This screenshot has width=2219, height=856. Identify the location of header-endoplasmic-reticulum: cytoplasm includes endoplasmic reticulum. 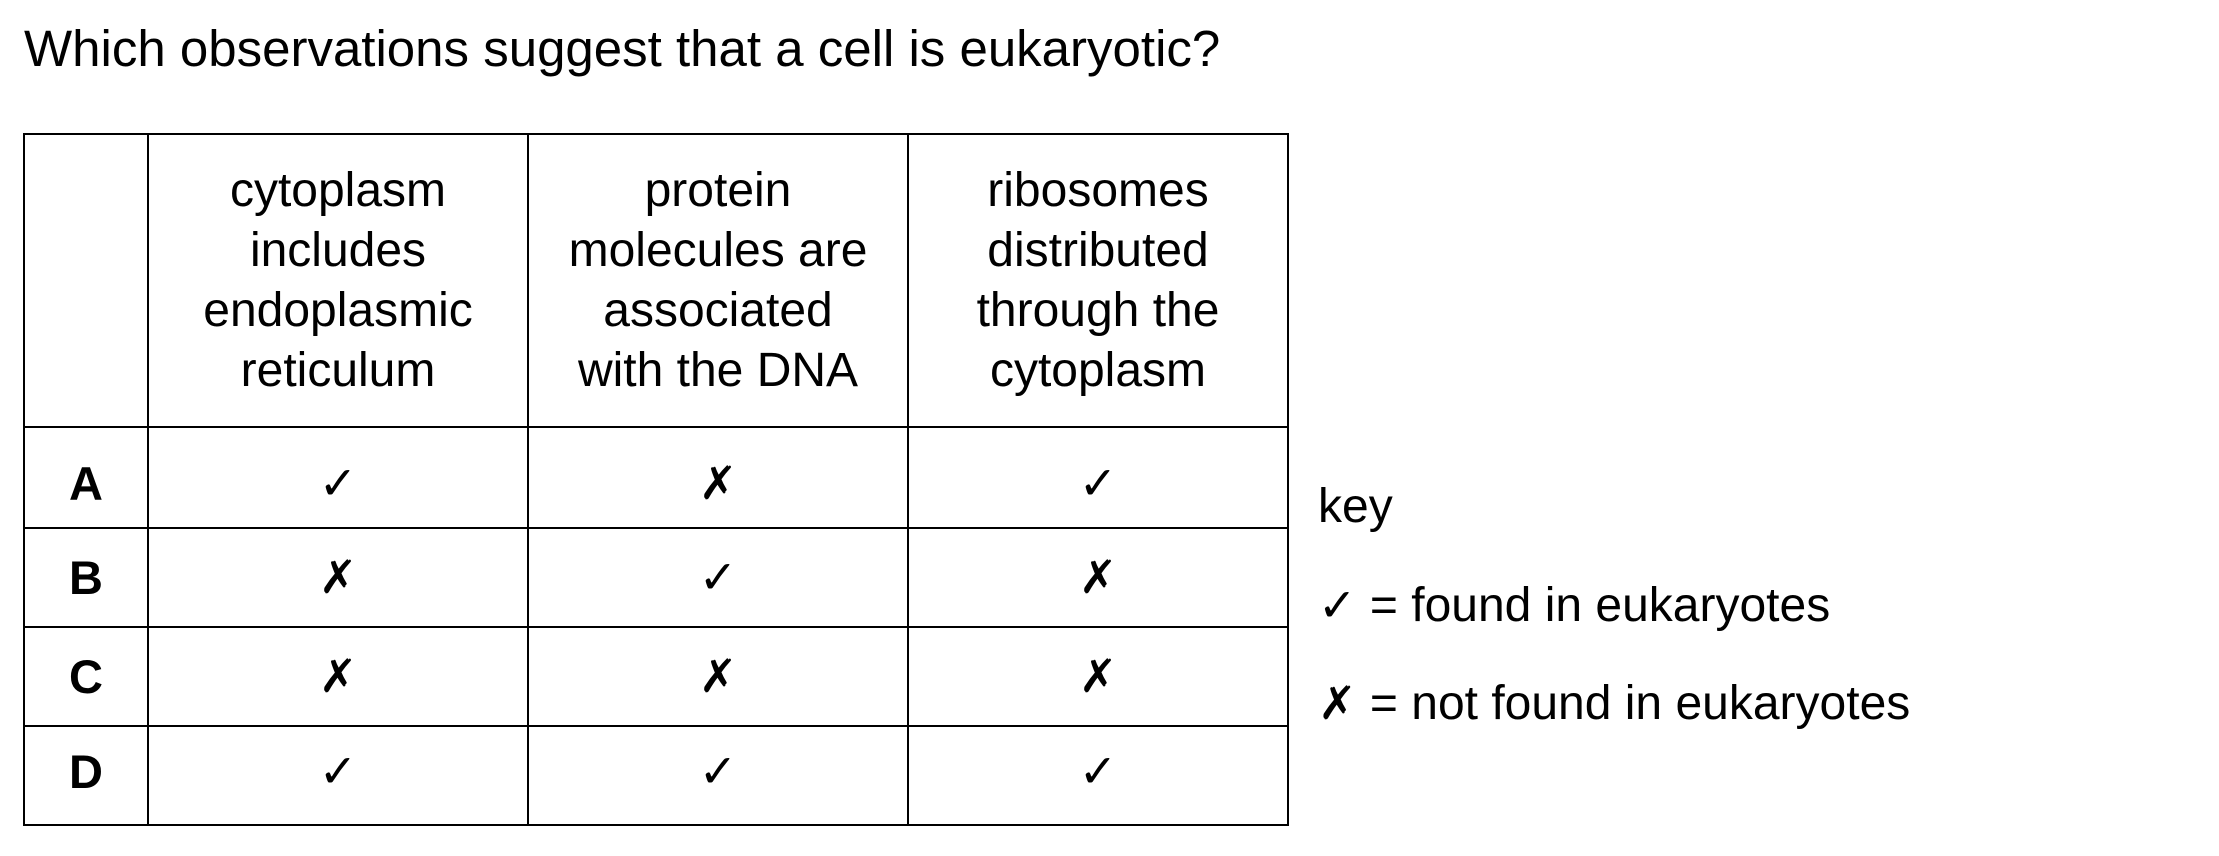
(338, 280).